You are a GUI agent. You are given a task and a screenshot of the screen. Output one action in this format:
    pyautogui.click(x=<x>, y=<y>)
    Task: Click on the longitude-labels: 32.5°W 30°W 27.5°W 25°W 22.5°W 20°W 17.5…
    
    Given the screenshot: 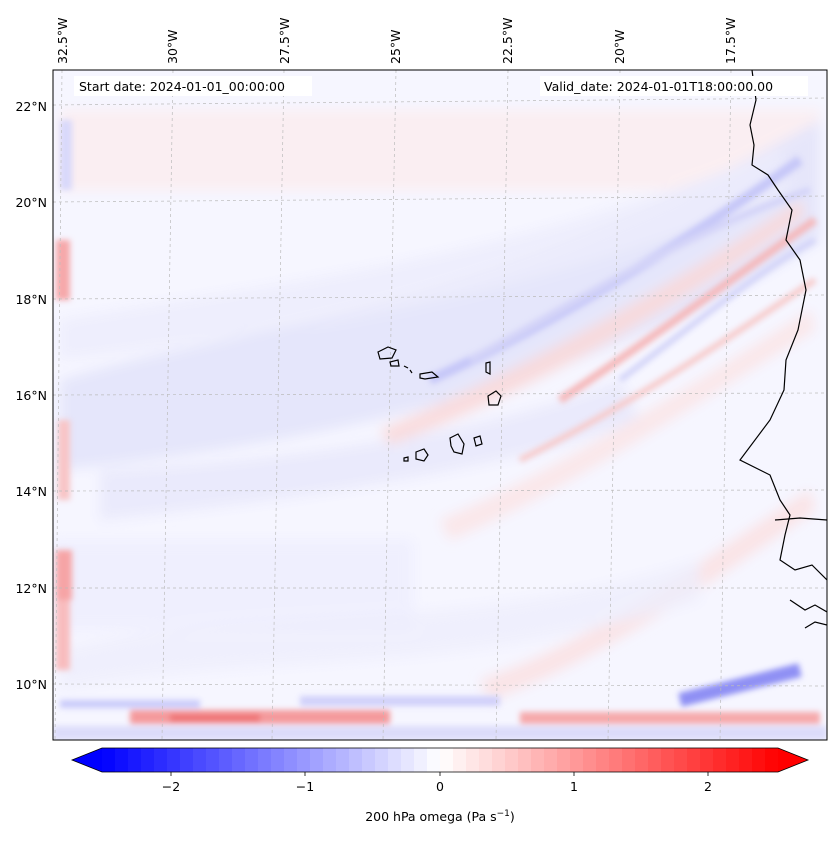 What is the action you would take?
    pyautogui.click(x=396, y=41)
    